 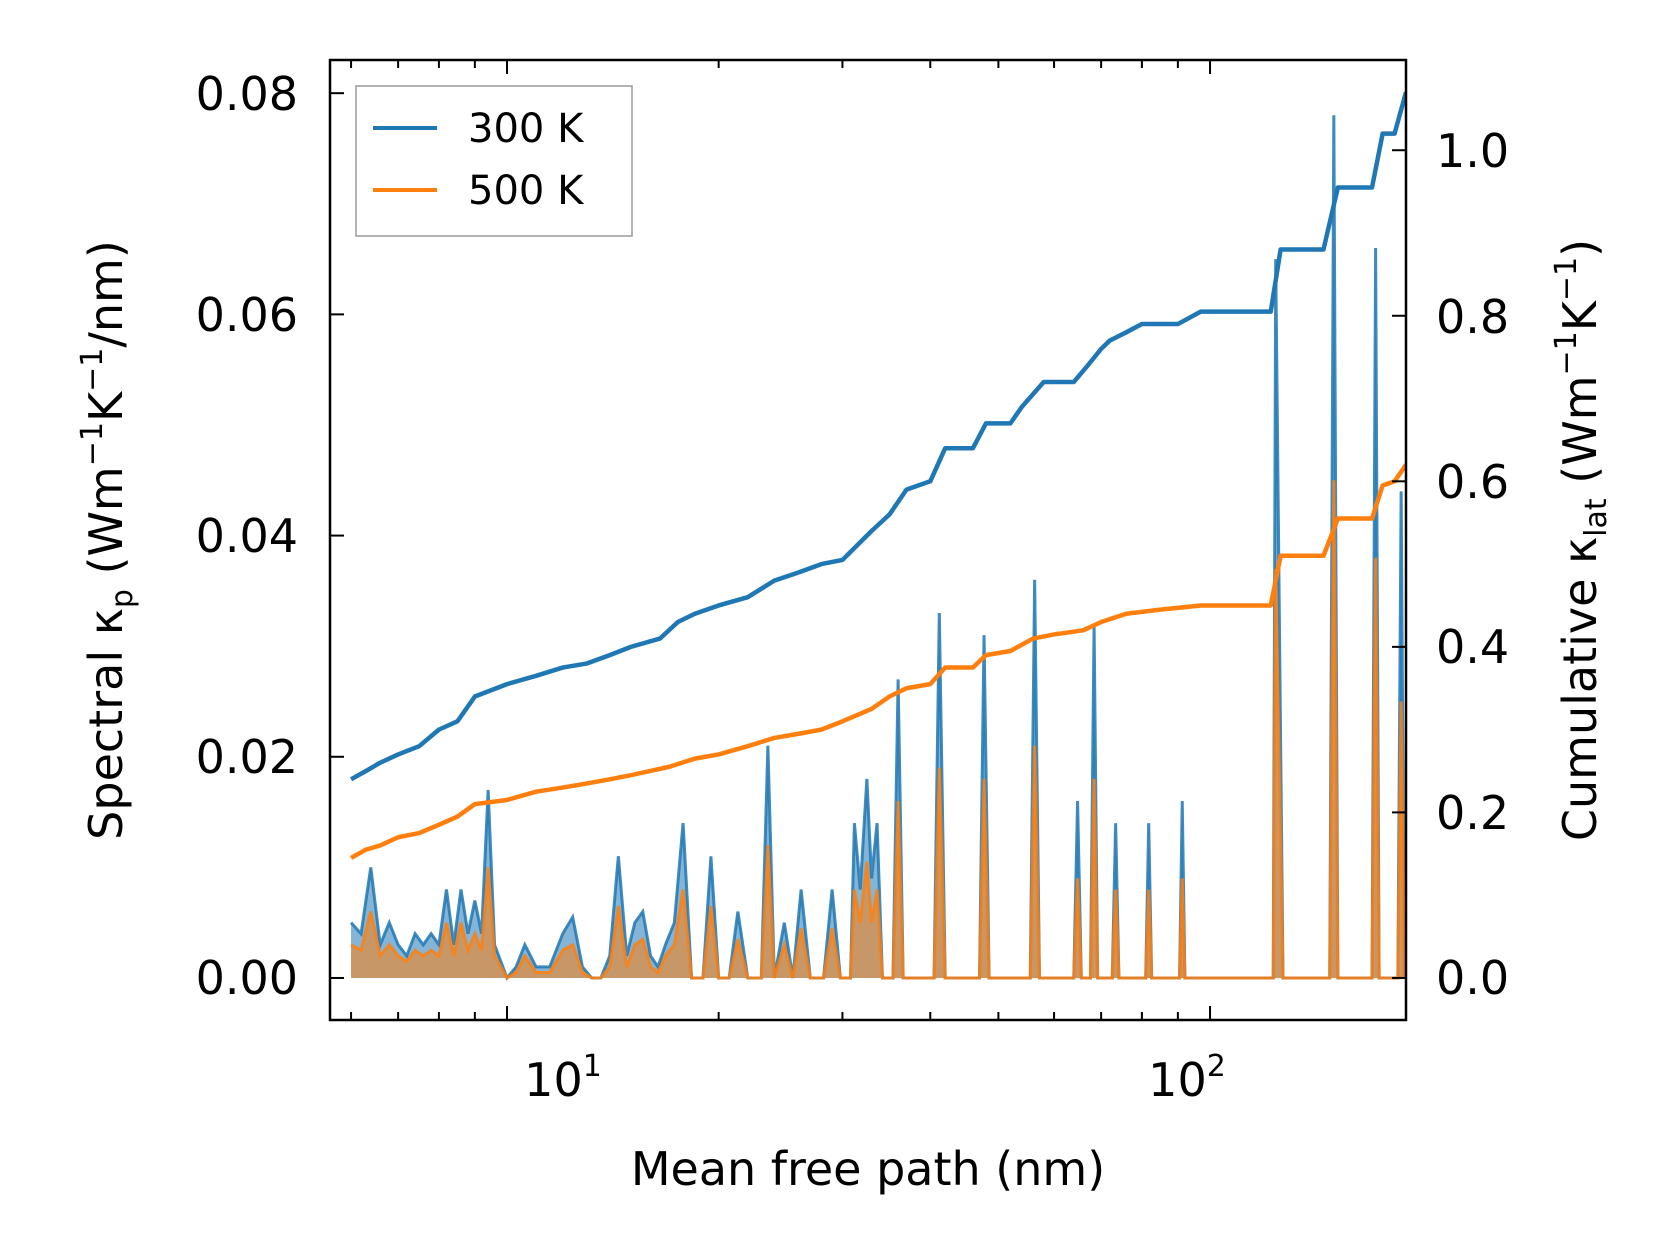 What do you see at coordinates (1472, 151) in the screenshot?
I see `y-right-tick-label: 1.0` at bounding box center [1472, 151].